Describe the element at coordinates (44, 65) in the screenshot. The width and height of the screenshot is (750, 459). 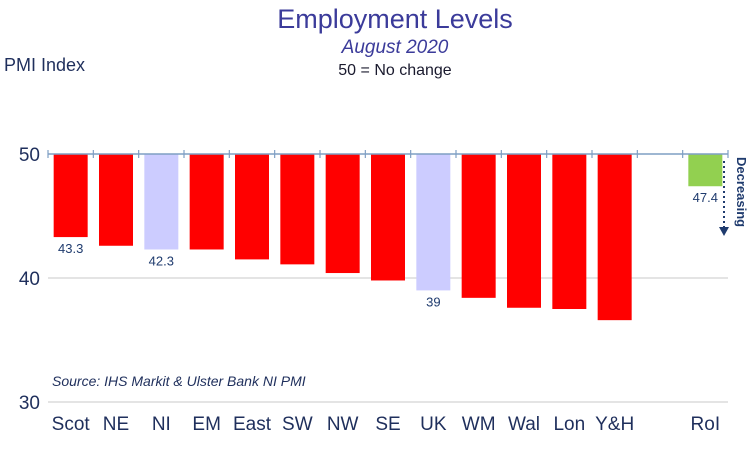
I see `y-axis-label: PMI Index` at that location.